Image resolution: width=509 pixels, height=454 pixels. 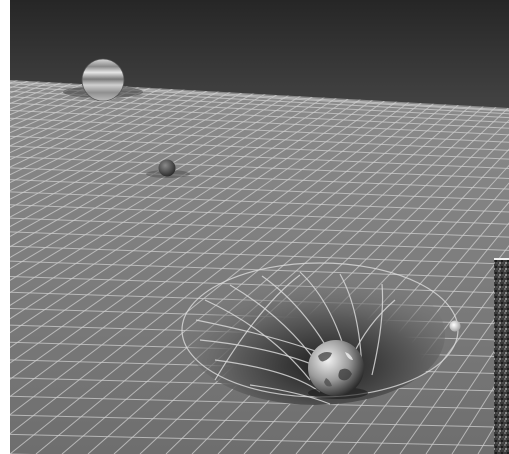 What do you see at coordinates (455, 326) in the screenshot?
I see `moon-icon` at bounding box center [455, 326].